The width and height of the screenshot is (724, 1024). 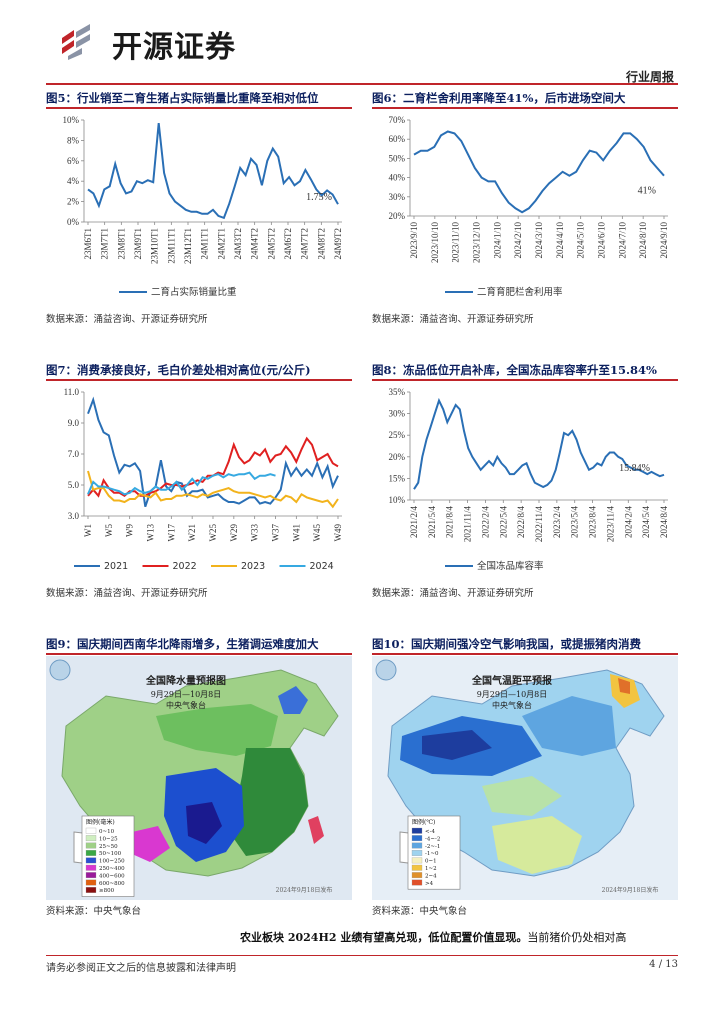 What do you see at coordinates (433, 937) in the screenshot?
I see `body-paragraph: 农业板块 2024H2 业绩有望高兑现，低位配置价值显现。当前猪价仍处相对高` at bounding box center [433, 937].